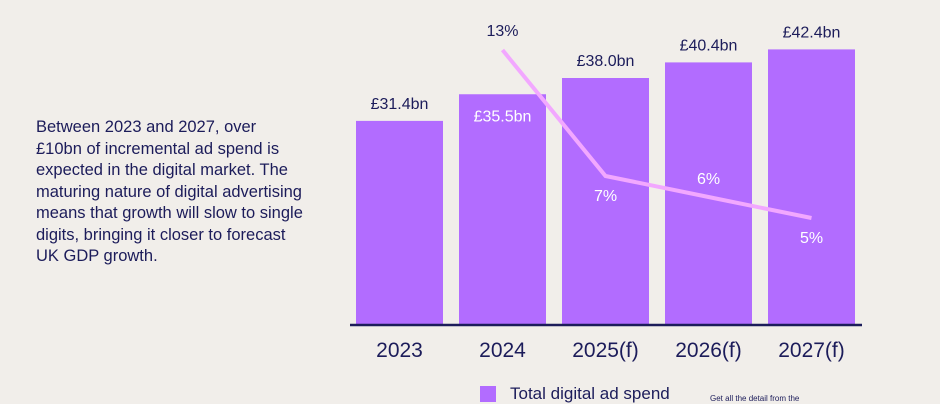  I want to click on bar-value-label: £42.4bn, so click(812, 32).